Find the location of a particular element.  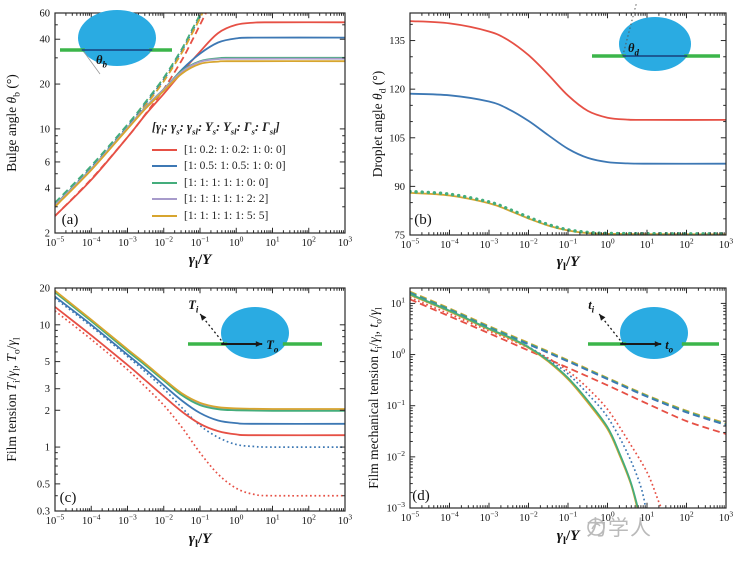

legend-item-yellow: [1: 1: 1: 1: 1: 5: 5] is located at coordinates (216, 216).